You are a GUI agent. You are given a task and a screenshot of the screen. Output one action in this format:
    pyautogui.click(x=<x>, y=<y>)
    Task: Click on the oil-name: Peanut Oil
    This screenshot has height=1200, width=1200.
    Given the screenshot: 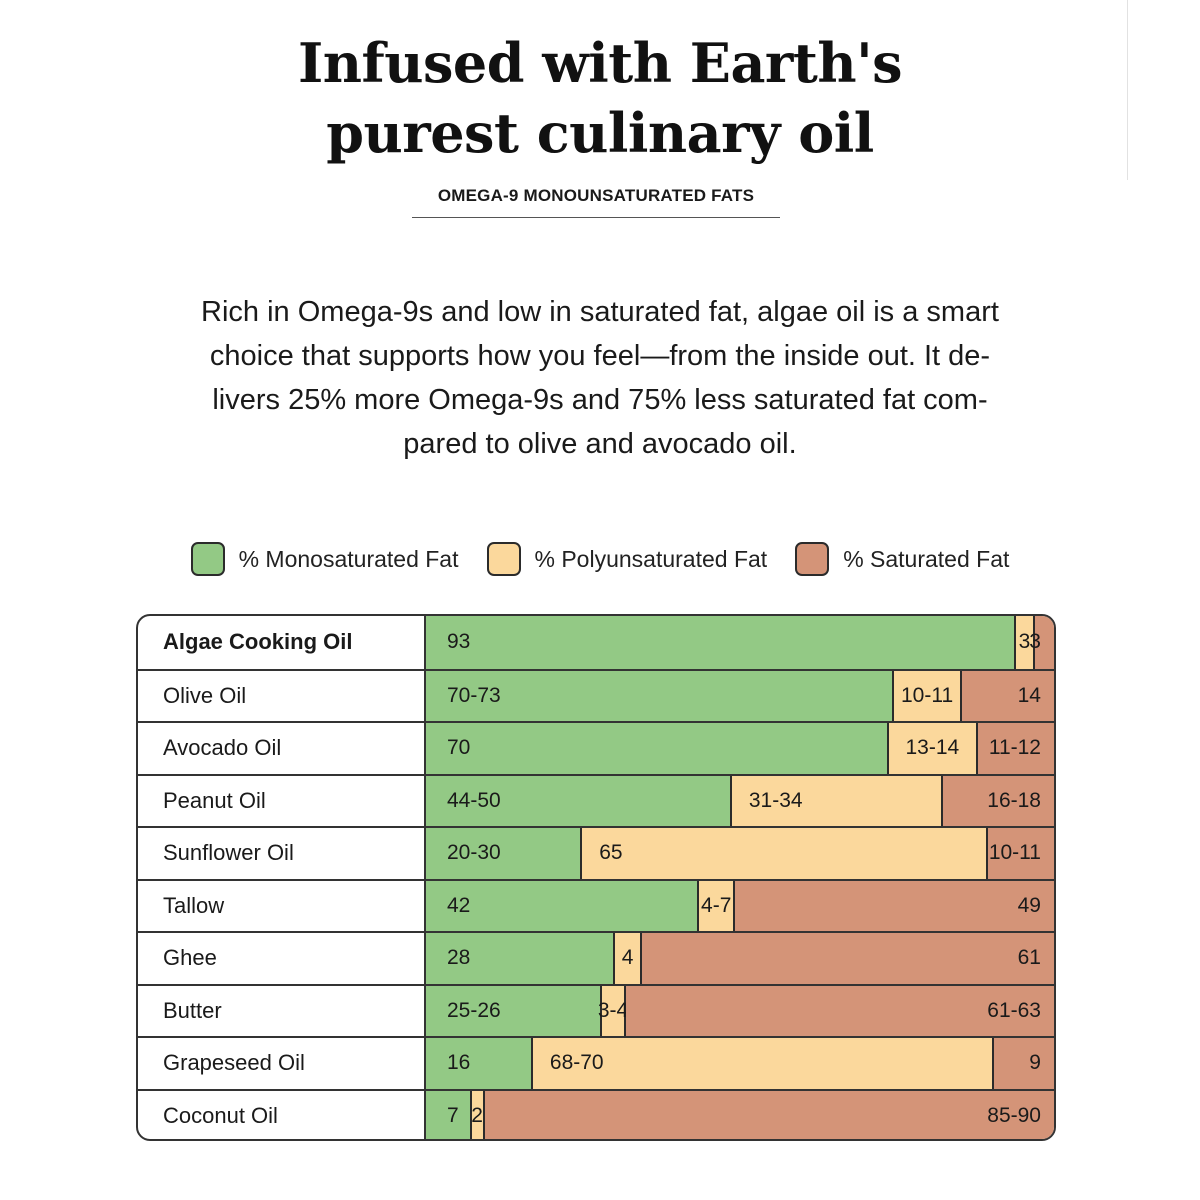 What is the action you would take?
    pyautogui.click(x=282, y=800)
    